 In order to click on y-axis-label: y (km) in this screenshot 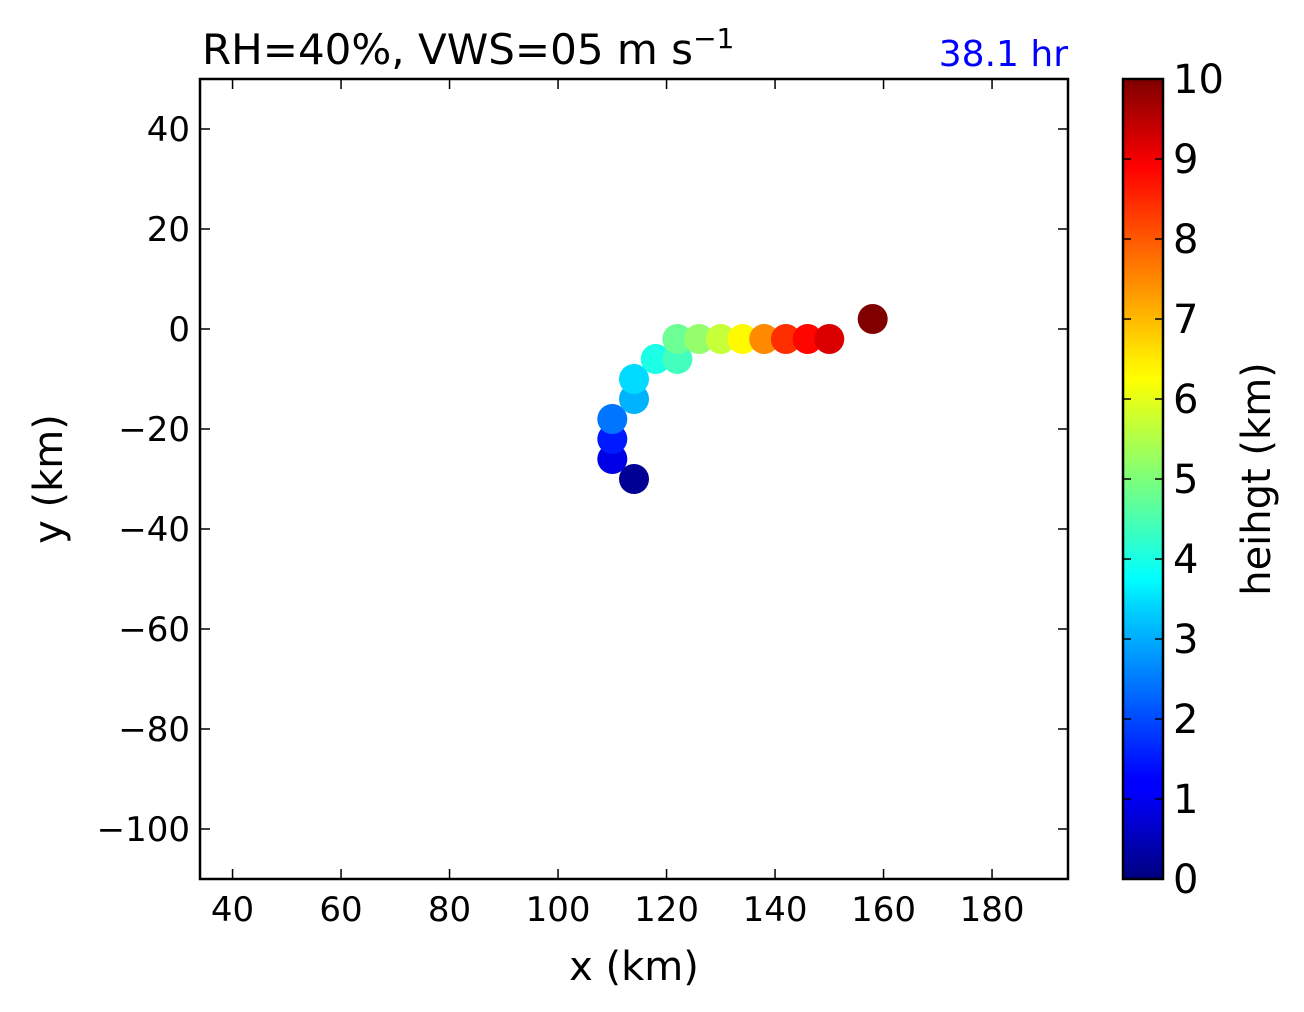, I will do `click(49, 479)`.